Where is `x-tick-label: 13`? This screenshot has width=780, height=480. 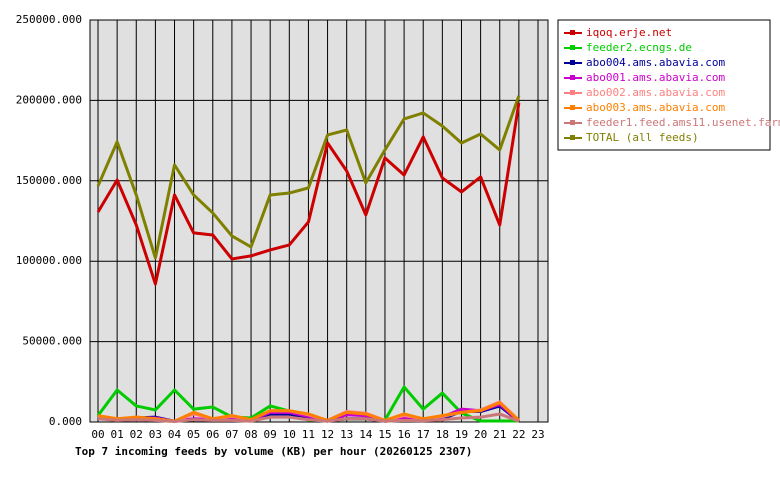
x-tick-label: 13 is located at coordinates (346, 434).